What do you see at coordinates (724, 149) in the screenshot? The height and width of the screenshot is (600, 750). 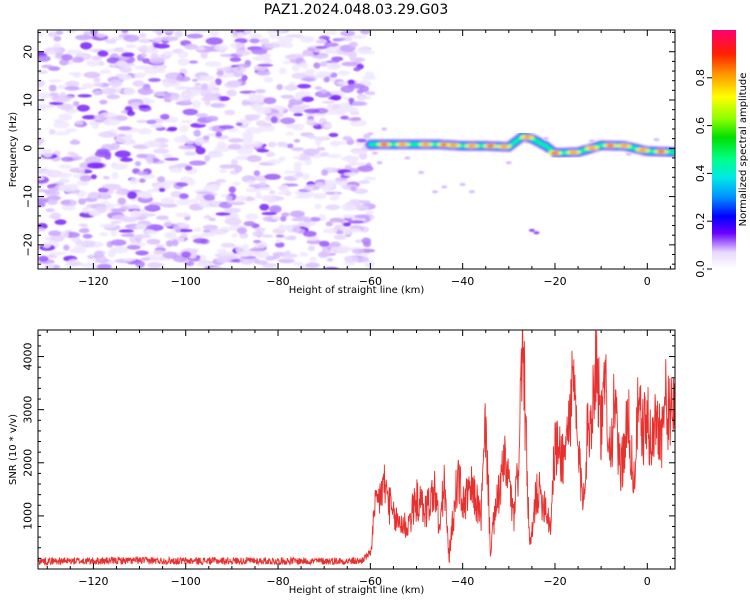 I see `colorbar-gradient` at bounding box center [724, 149].